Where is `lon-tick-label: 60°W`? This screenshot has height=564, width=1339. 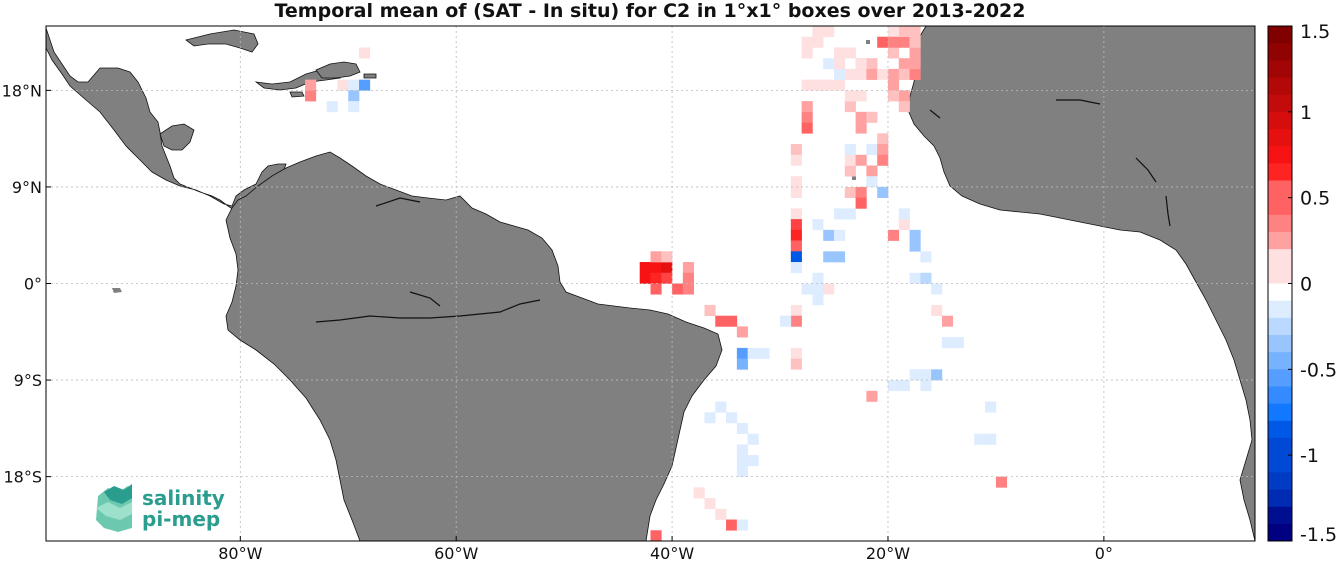 lon-tick-label: 60°W is located at coordinates (456, 553).